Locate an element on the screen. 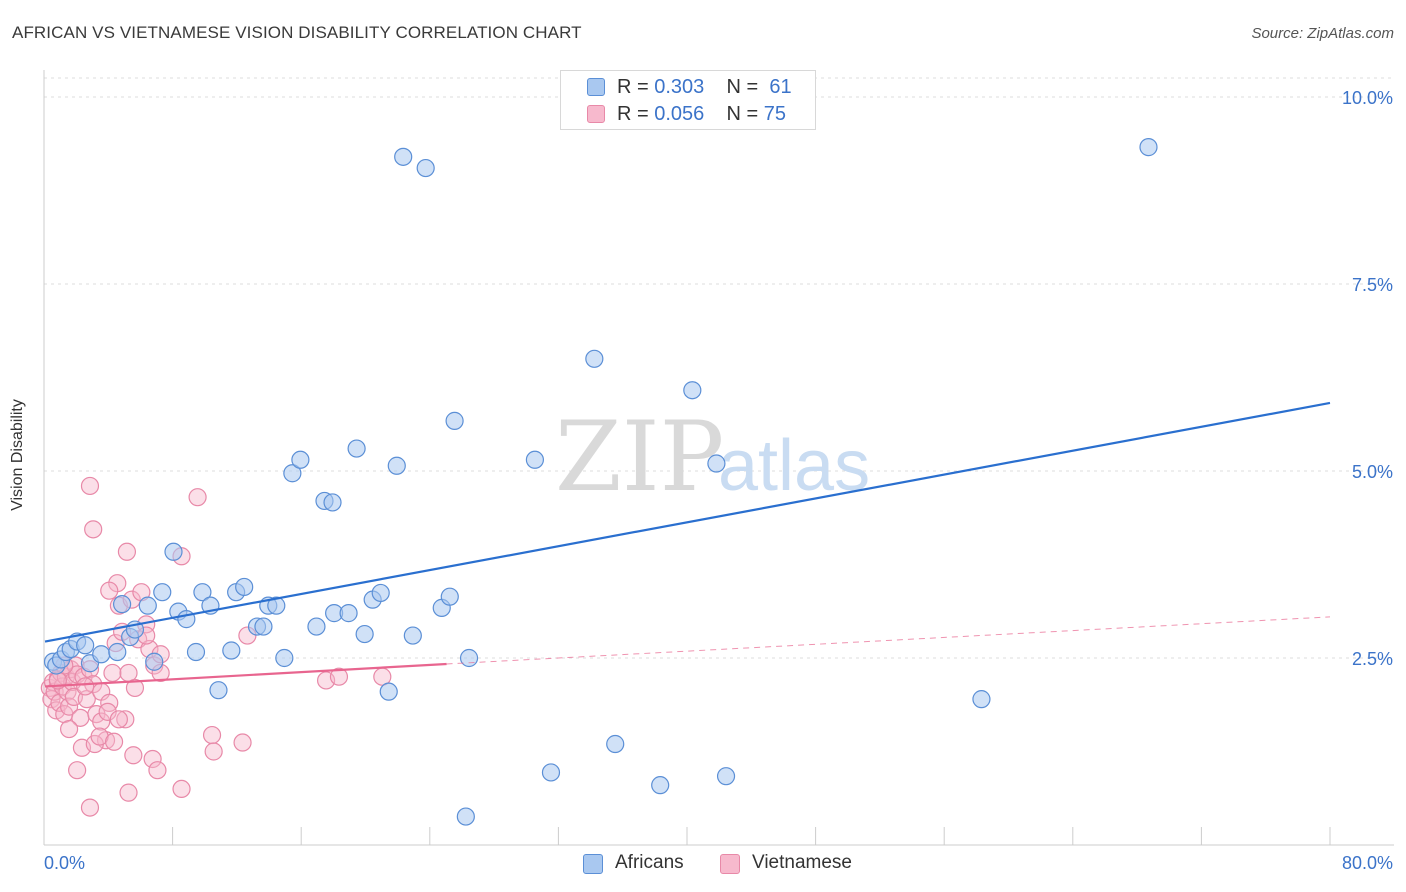  n-value: 75 is located at coordinates (775, 113).